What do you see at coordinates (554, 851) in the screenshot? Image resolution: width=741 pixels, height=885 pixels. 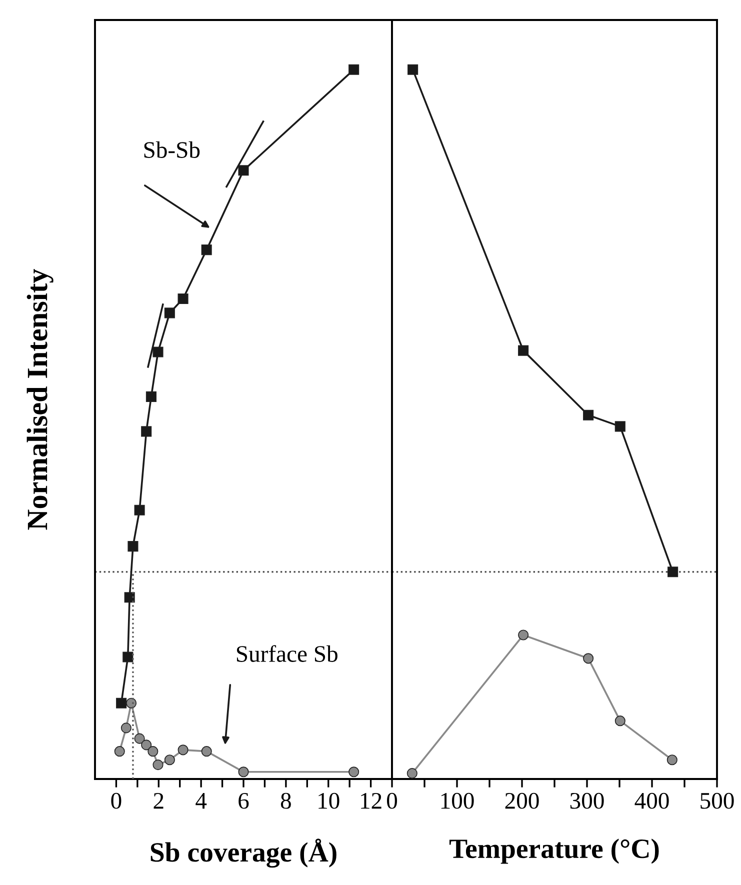 I see `x-axis-title: Temperature (°C)` at bounding box center [554, 851].